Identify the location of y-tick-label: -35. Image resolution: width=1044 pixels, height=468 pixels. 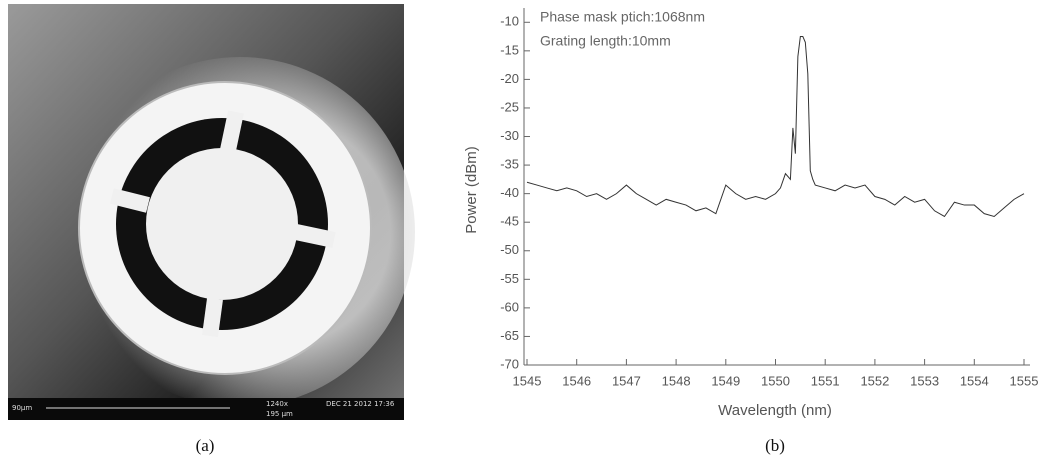
(509, 164).